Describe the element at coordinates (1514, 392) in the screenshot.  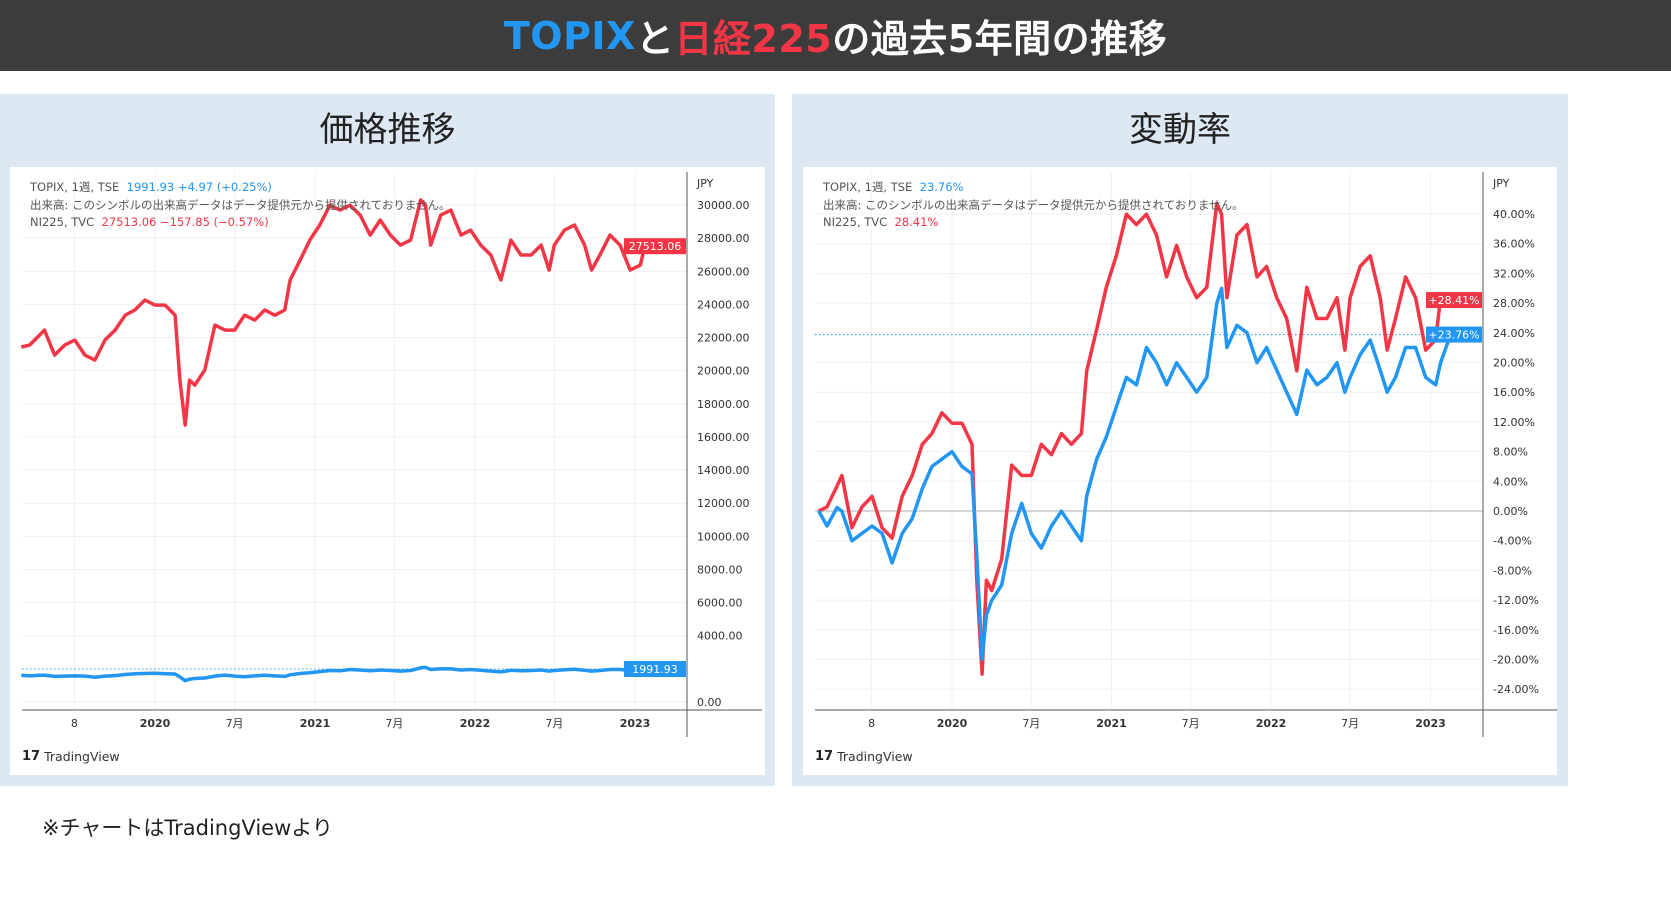
I see `y-tick-label: 16.00%` at that location.